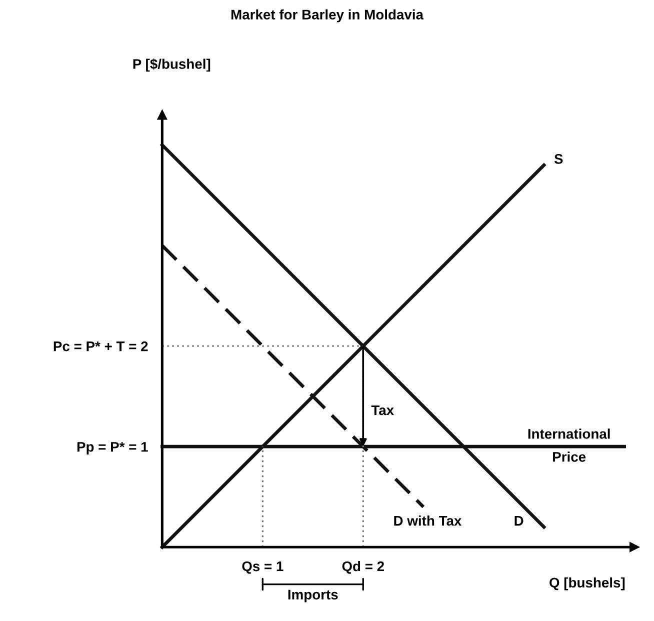 The image size is (654, 621). Describe the element at coordinates (101, 346) in the screenshot. I see `y-tick-label: Pc = P* + T = 2` at that location.